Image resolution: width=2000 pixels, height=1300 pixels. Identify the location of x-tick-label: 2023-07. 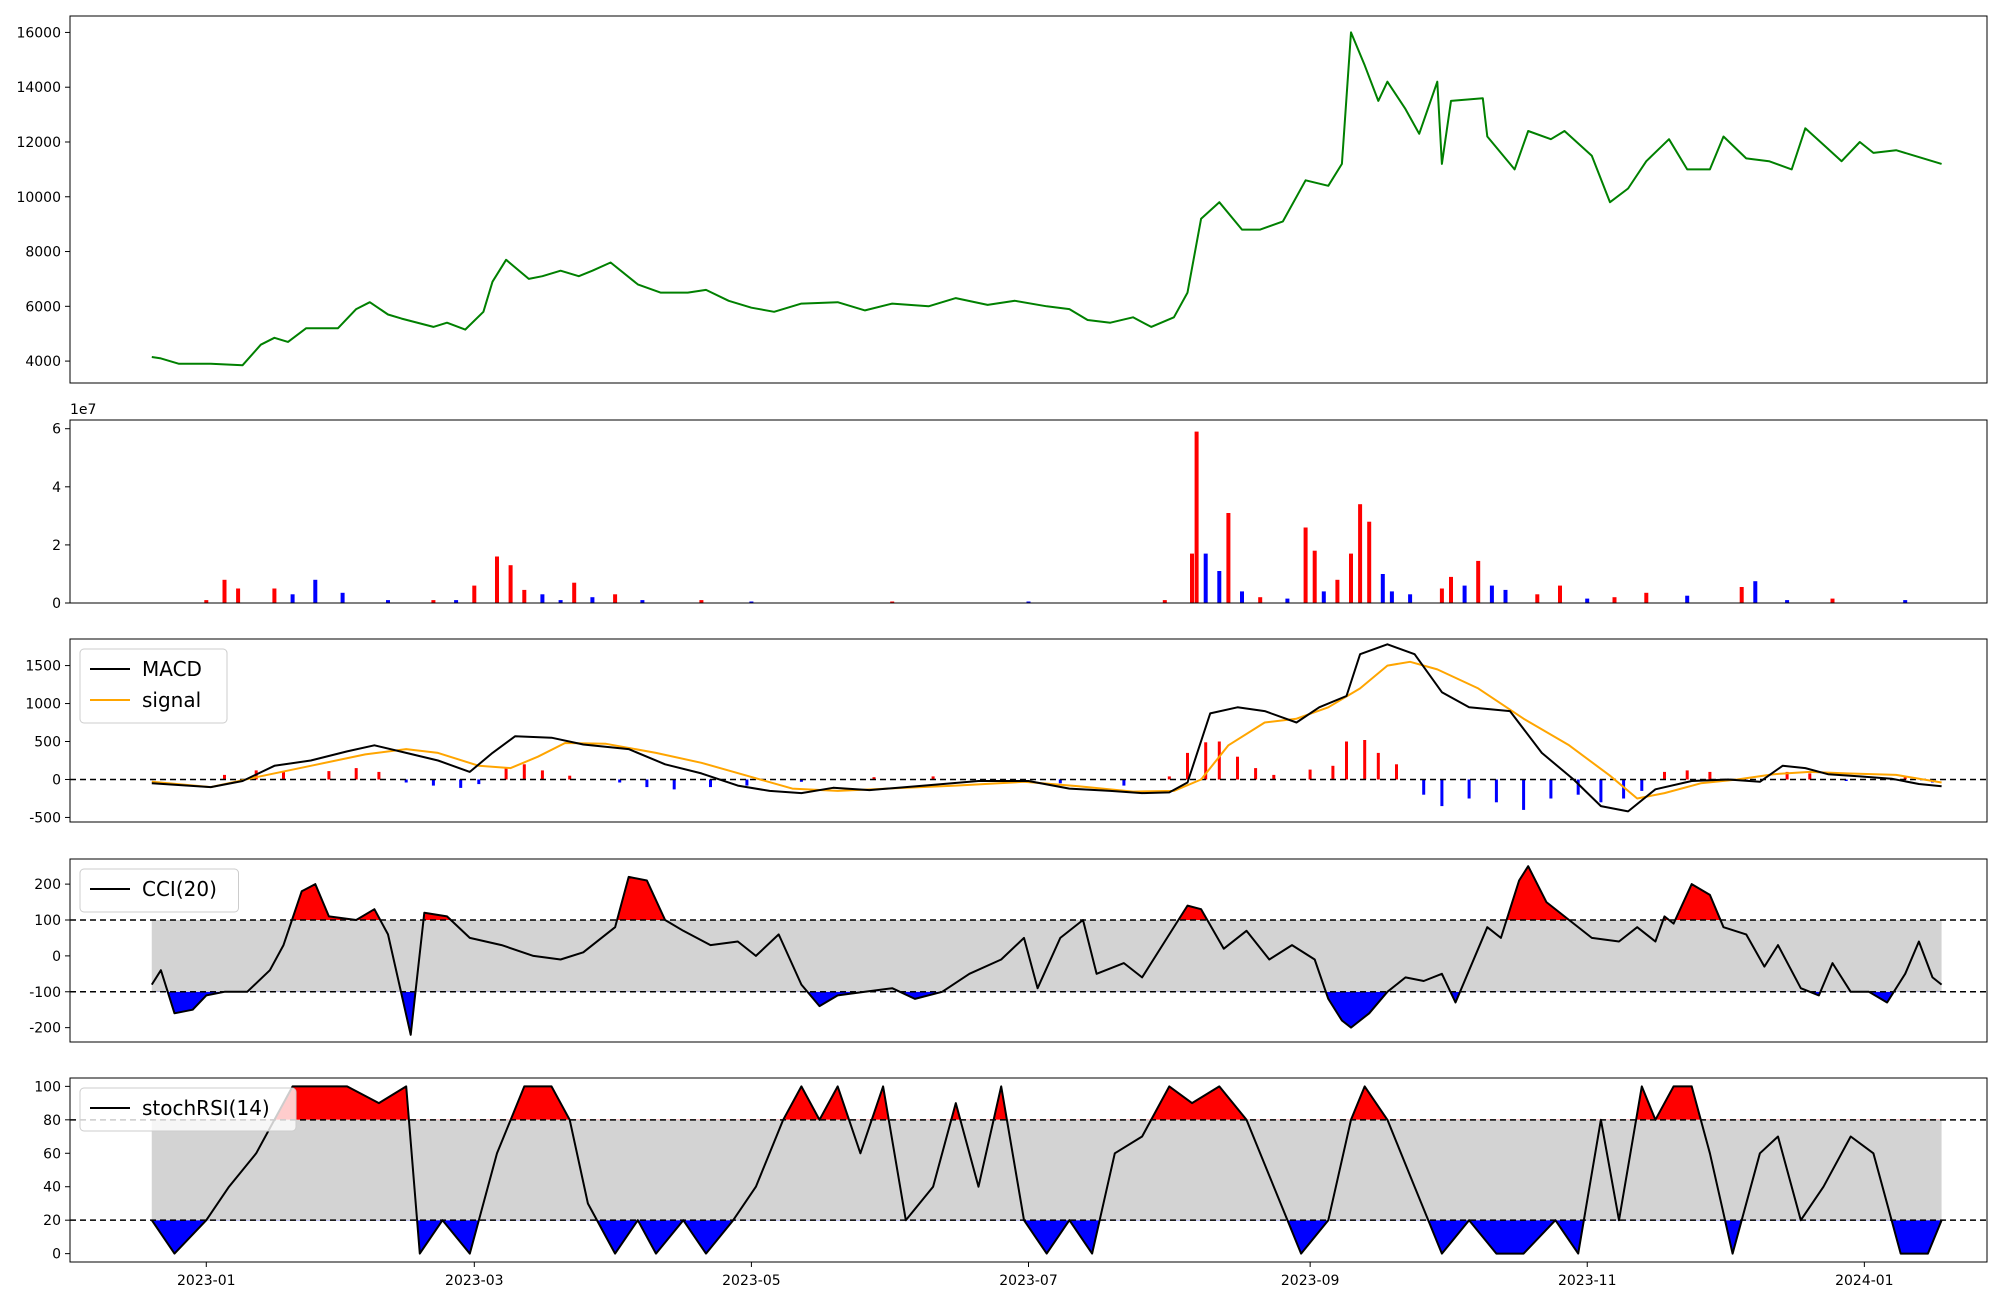
(1028, 1281).